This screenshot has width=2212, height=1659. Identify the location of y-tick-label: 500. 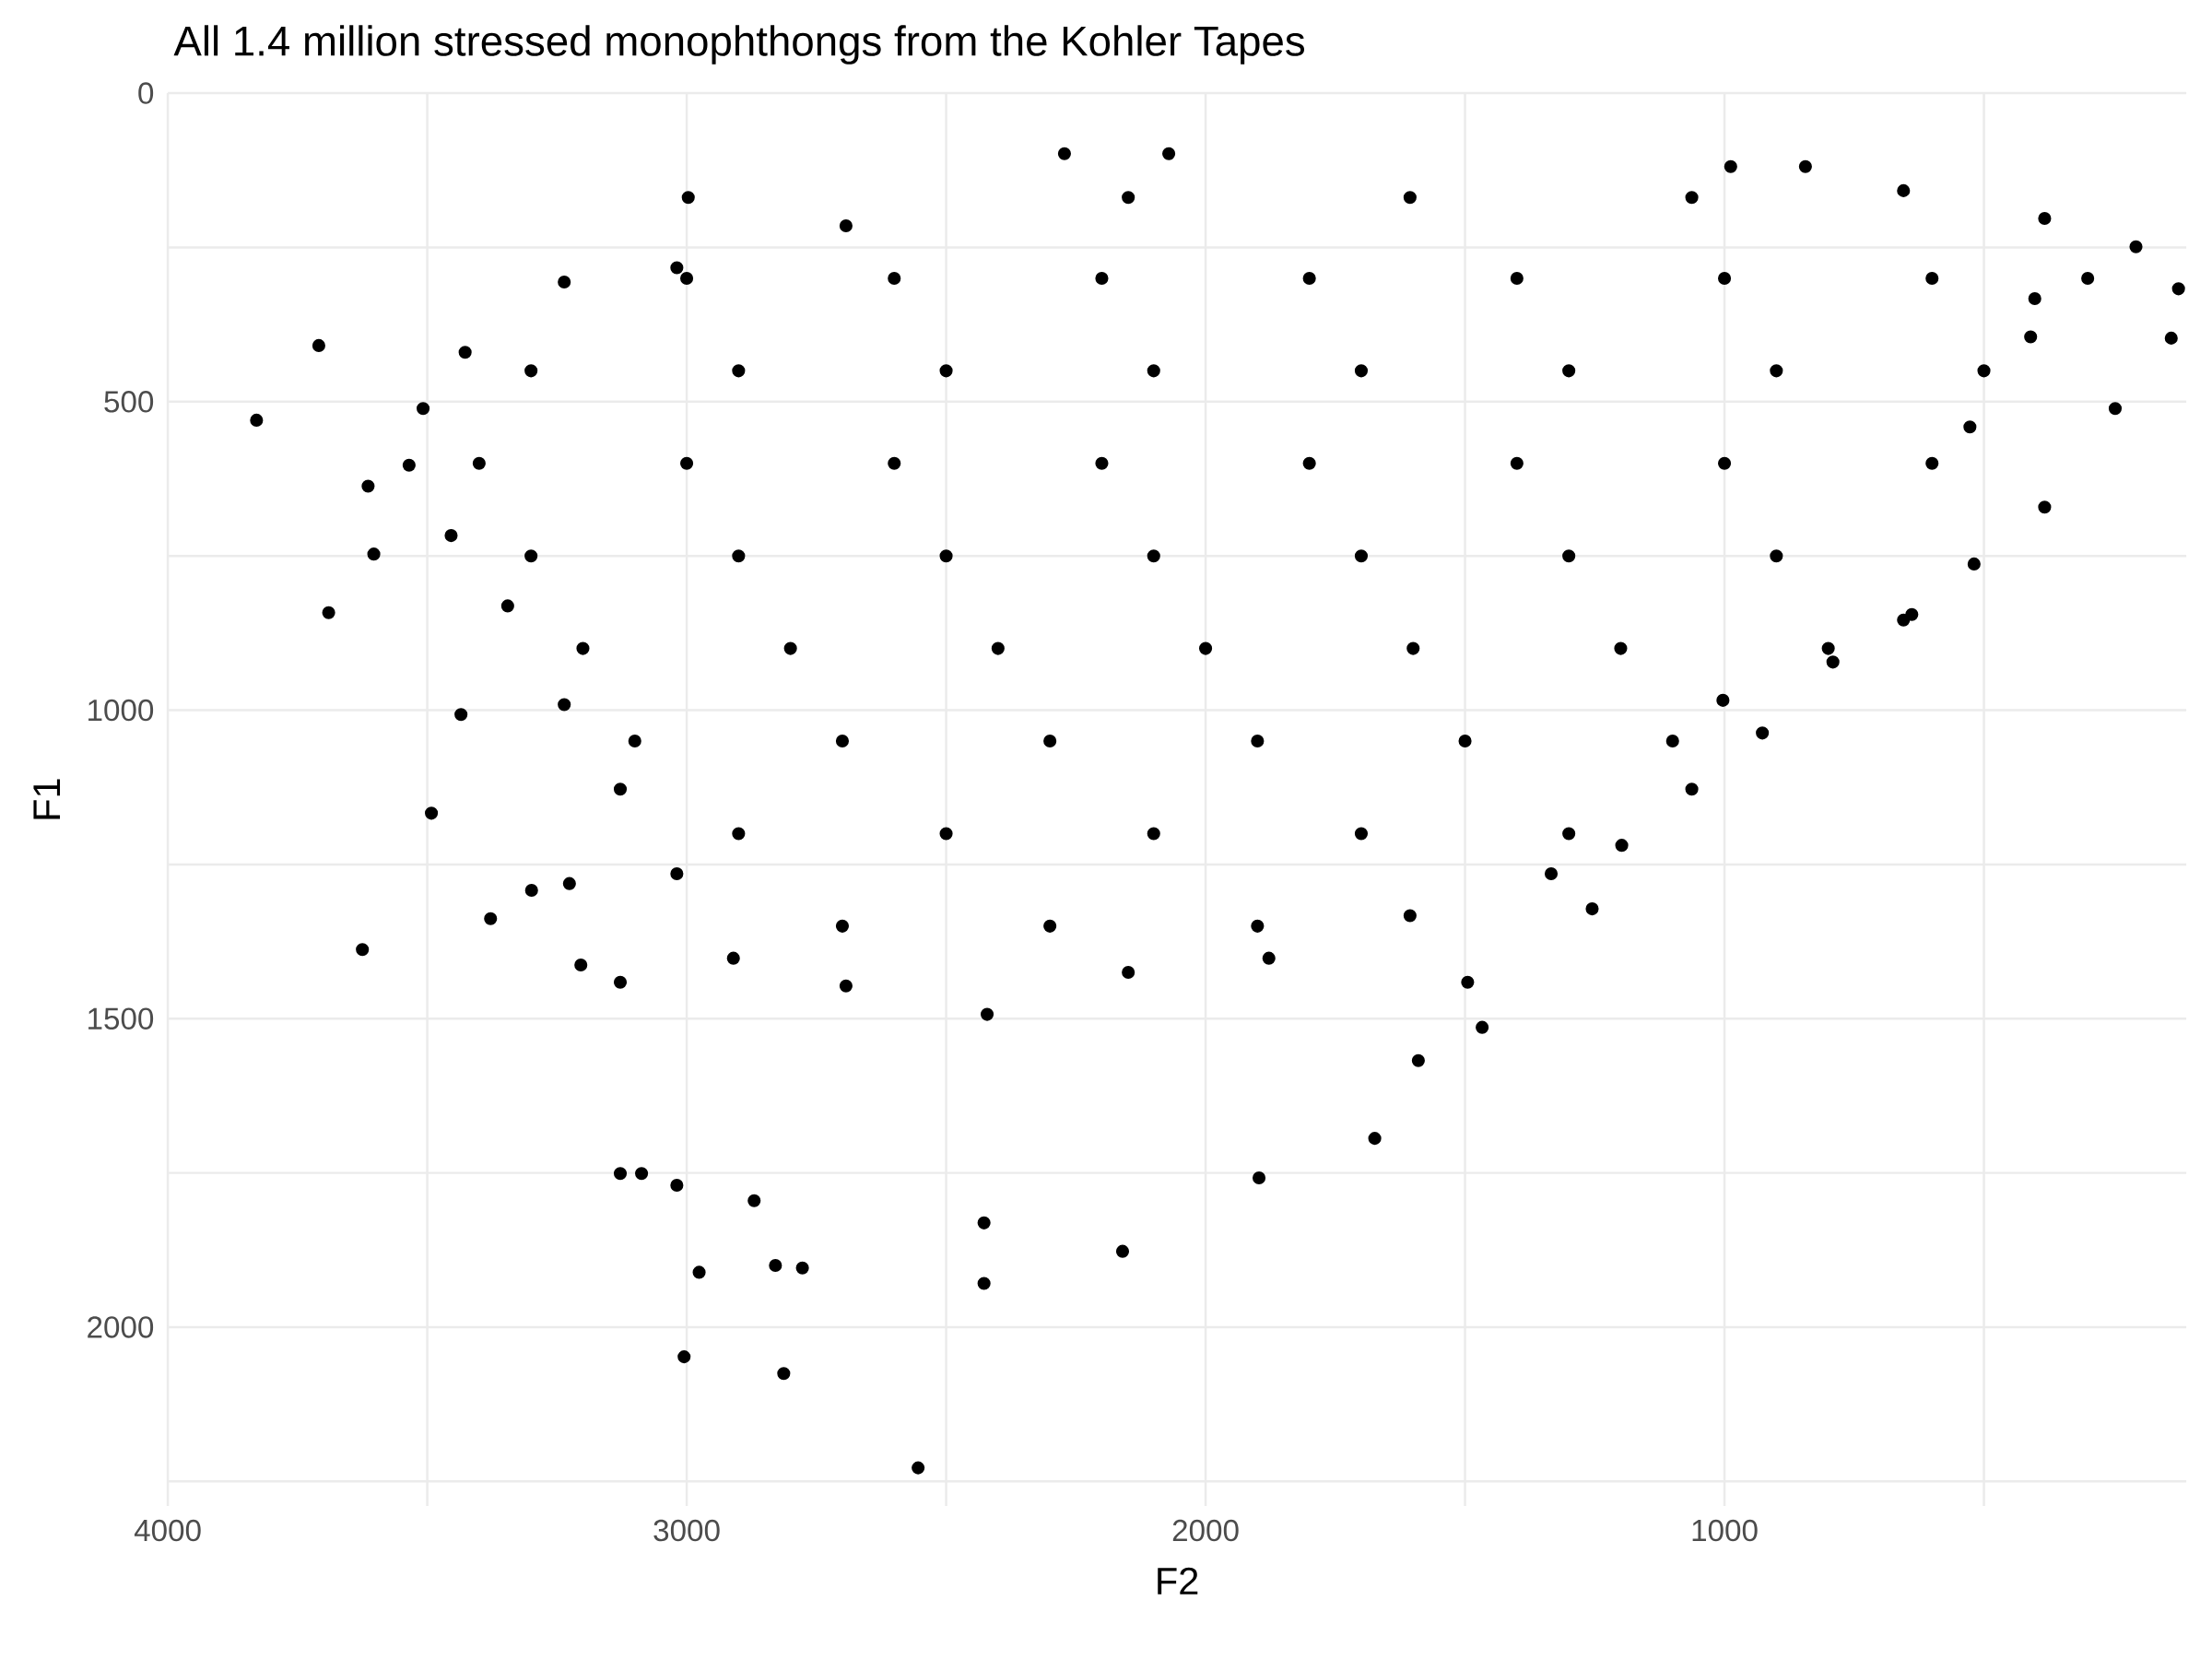
(129, 402).